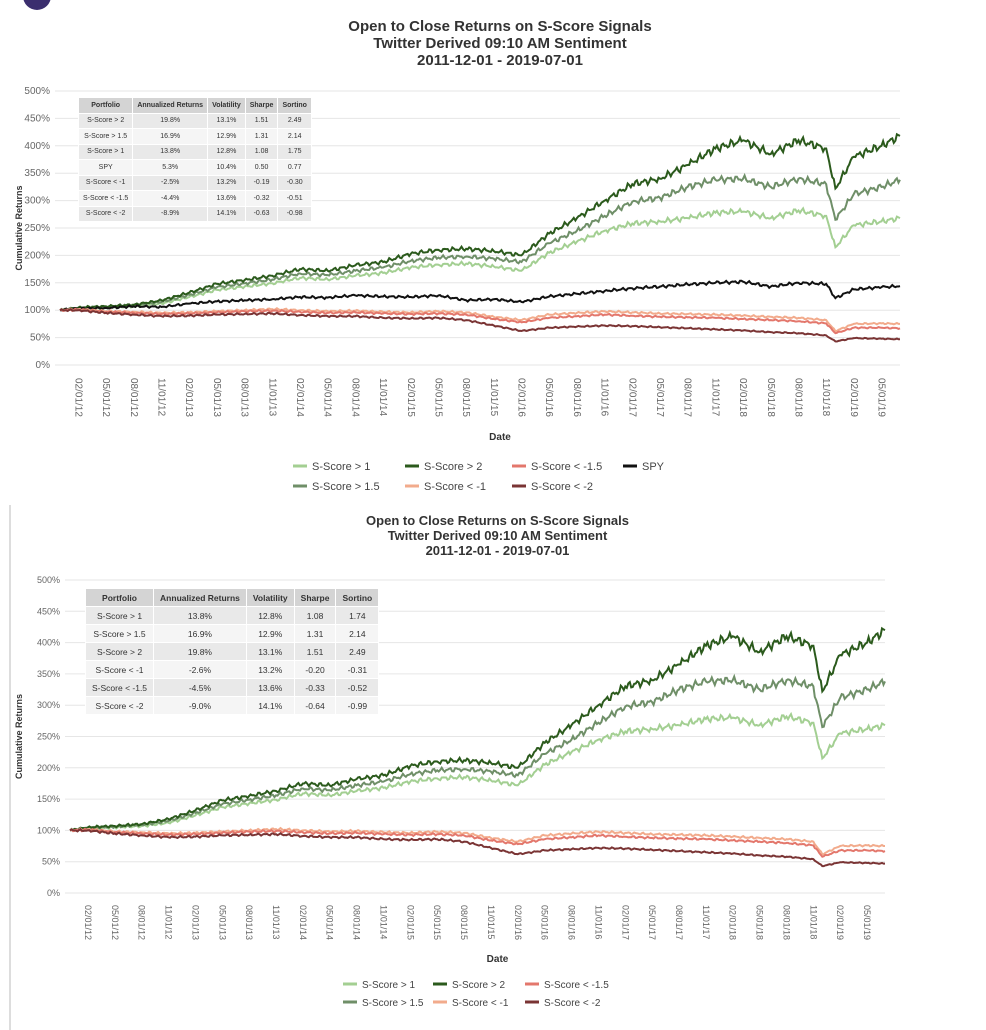 Image resolution: width=986 pixels, height=1030 pixels. I want to click on table-row: SPY 5.3% 10.4% 0.50 0.77, so click(194, 167).